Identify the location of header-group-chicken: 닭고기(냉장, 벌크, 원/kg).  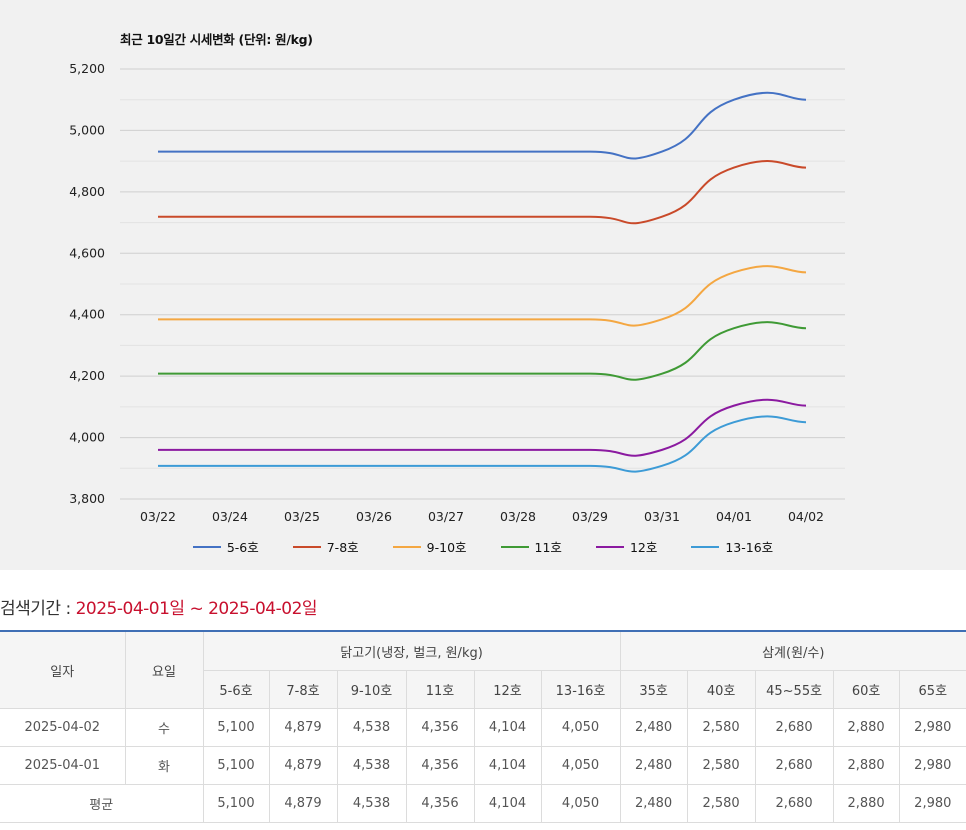
(411, 650).